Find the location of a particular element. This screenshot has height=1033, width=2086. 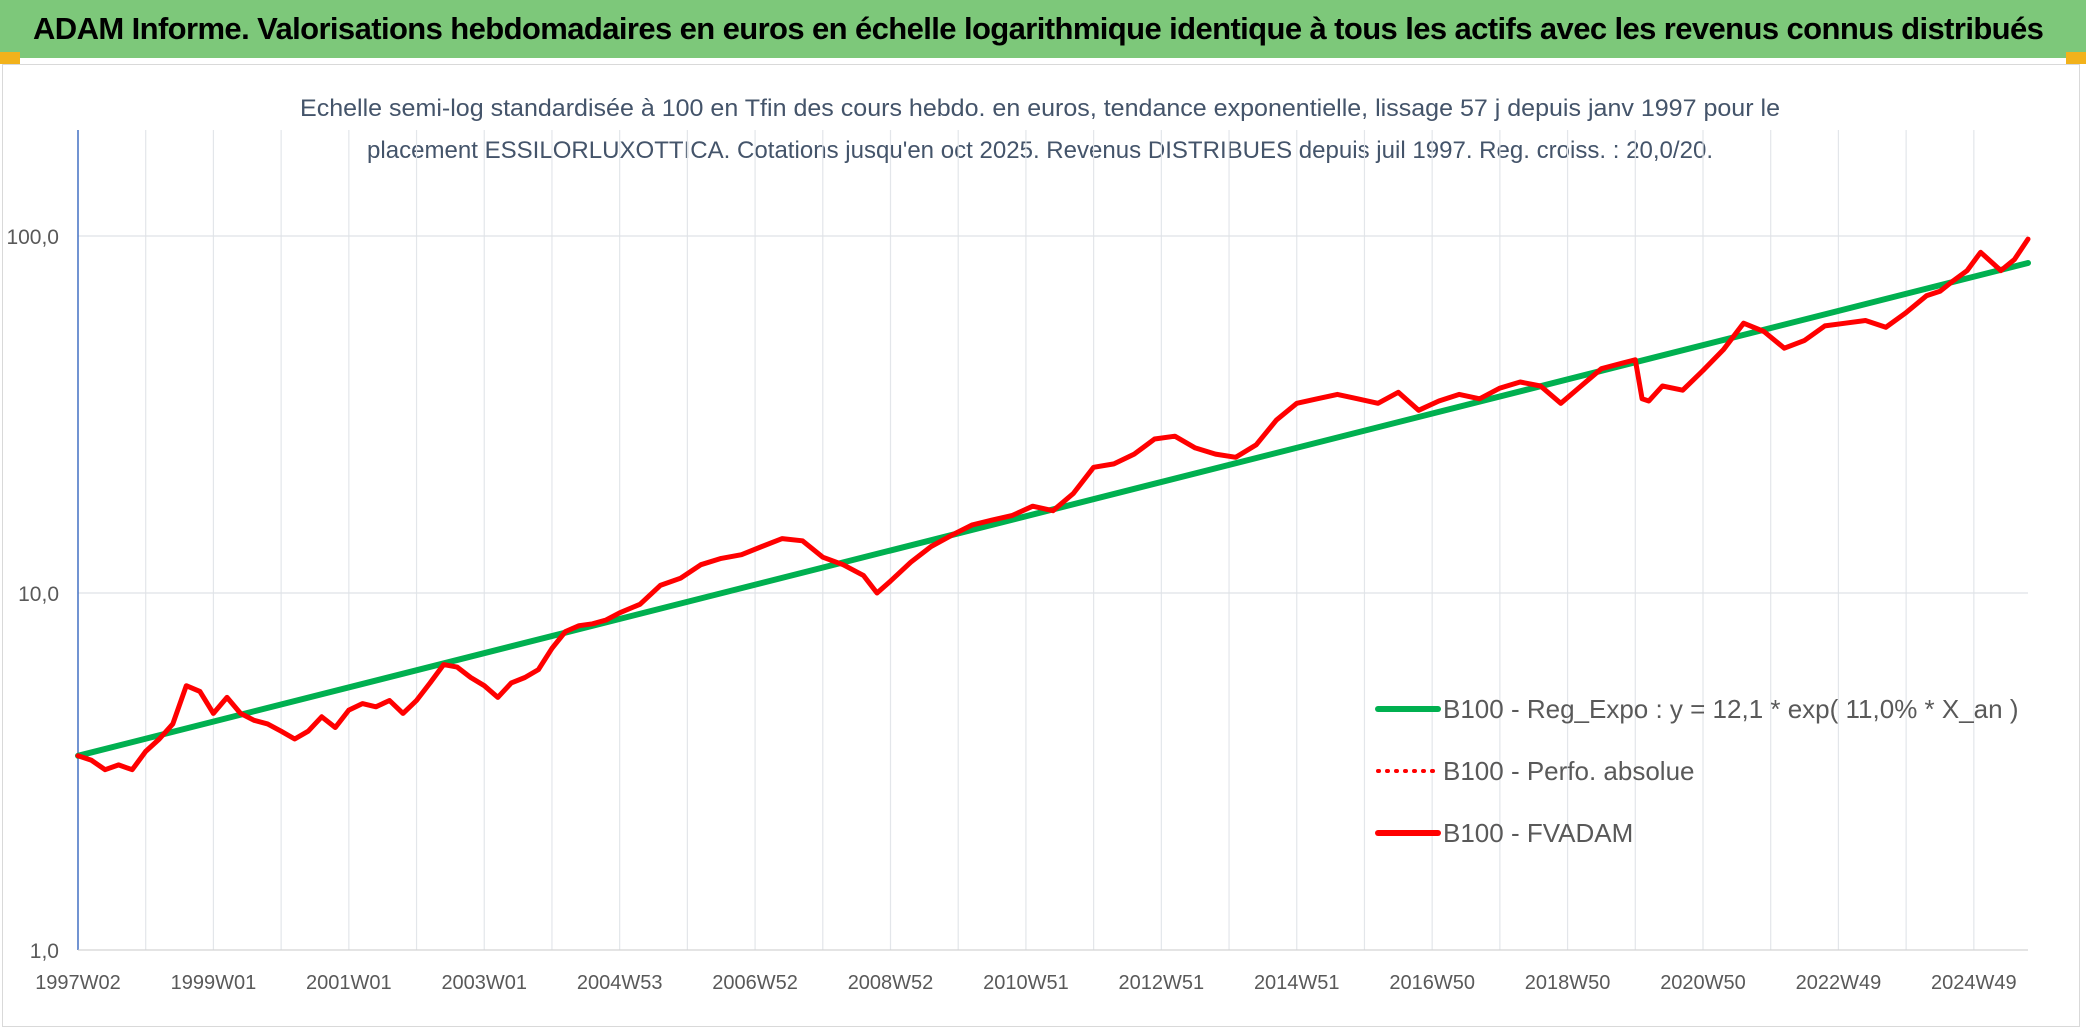

y-tick-label: 100,0 is located at coordinates (32, 237).